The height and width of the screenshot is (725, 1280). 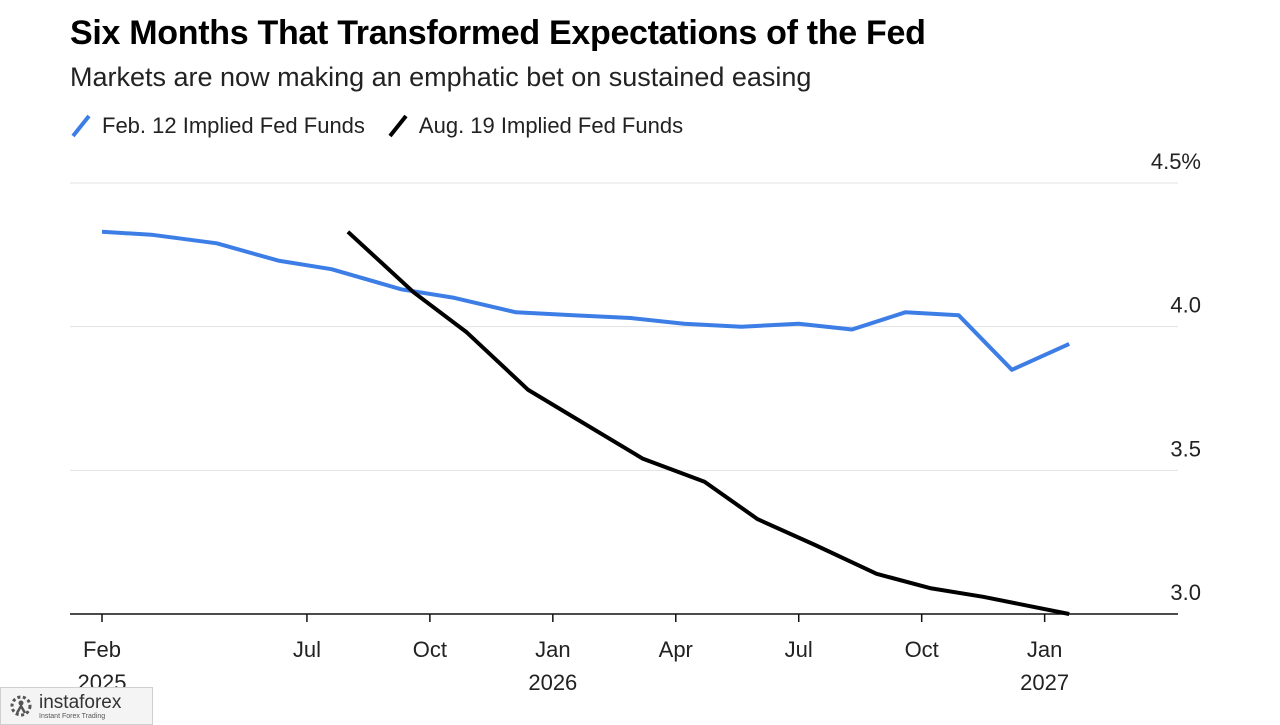 I want to click on legend-item-feb: Feb. 12 Implied Fed Funds, so click(x=217, y=126).